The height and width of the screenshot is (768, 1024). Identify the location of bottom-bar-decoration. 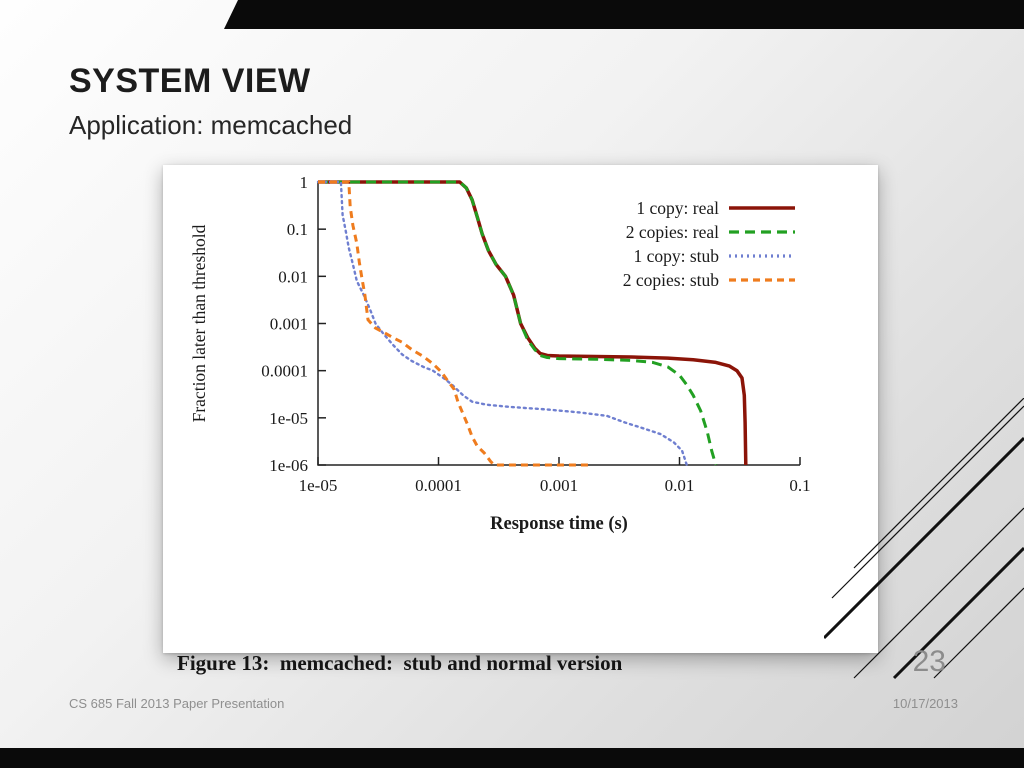
(512, 758).